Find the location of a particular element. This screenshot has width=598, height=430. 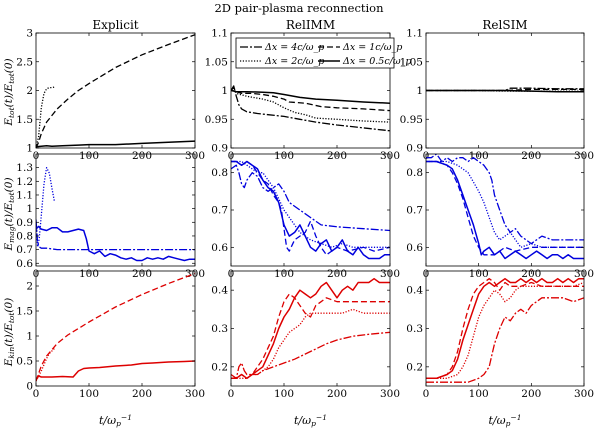

svg-text: Etot(t)/Etot(0) is located at coordinates (9, 92).